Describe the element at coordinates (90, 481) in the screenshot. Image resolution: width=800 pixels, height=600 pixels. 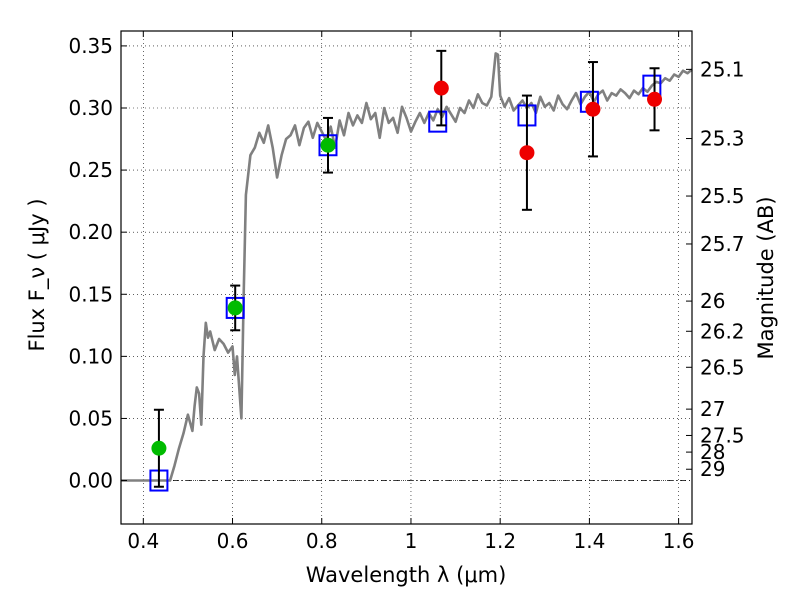
I see `y-tick-label: 0.00` at that location.